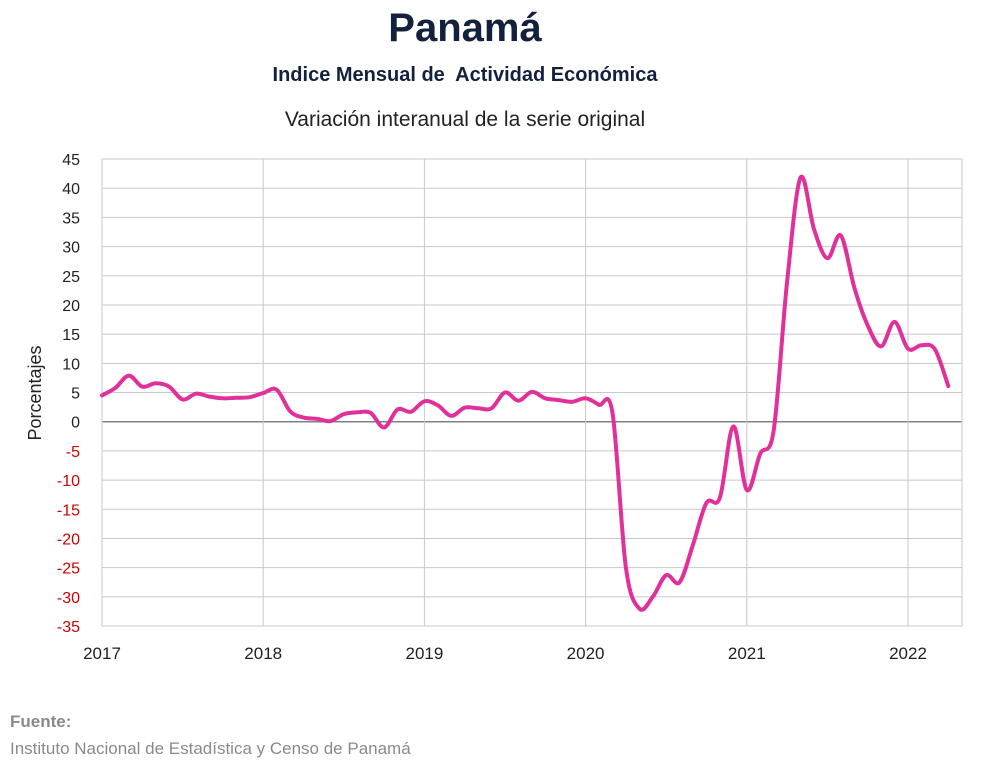  Describe the element at coordinates (68, 598) in the screenshot. I see `y-tick-label: -30` at that location.